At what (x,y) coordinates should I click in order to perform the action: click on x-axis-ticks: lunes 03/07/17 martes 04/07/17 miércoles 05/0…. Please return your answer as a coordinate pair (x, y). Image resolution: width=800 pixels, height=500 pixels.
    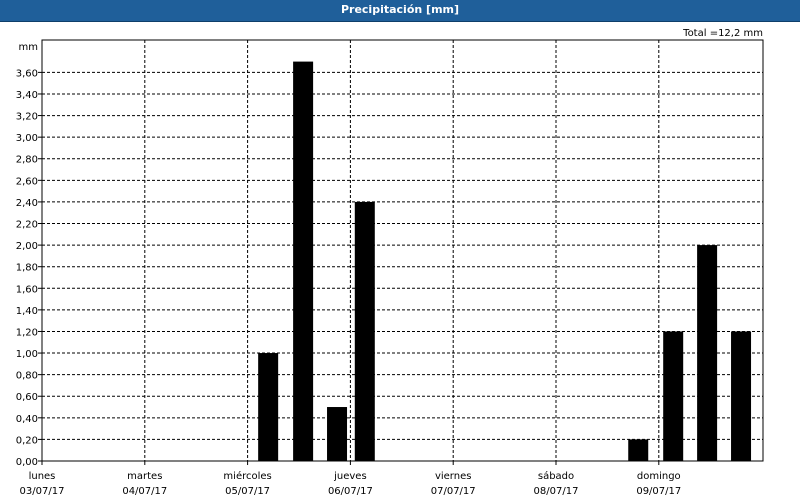
    Looking at the image, I should click on (350, 479).